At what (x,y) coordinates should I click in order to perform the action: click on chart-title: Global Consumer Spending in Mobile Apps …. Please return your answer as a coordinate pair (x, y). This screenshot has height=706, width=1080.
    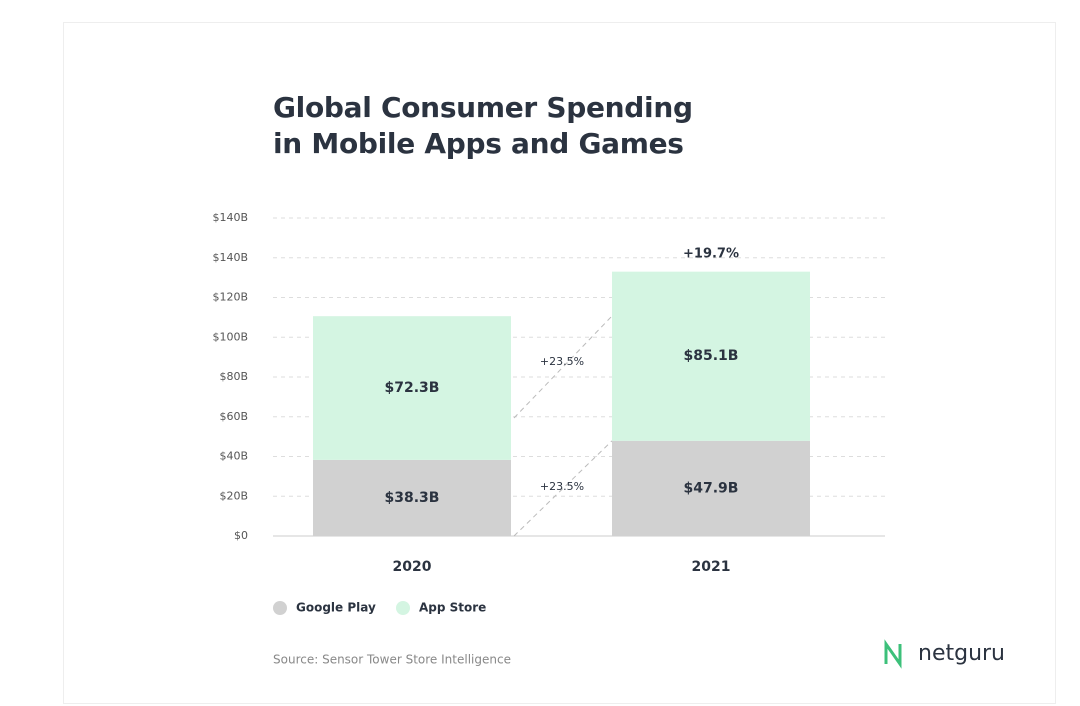
    Looking at the image, I should click on (483, 125).